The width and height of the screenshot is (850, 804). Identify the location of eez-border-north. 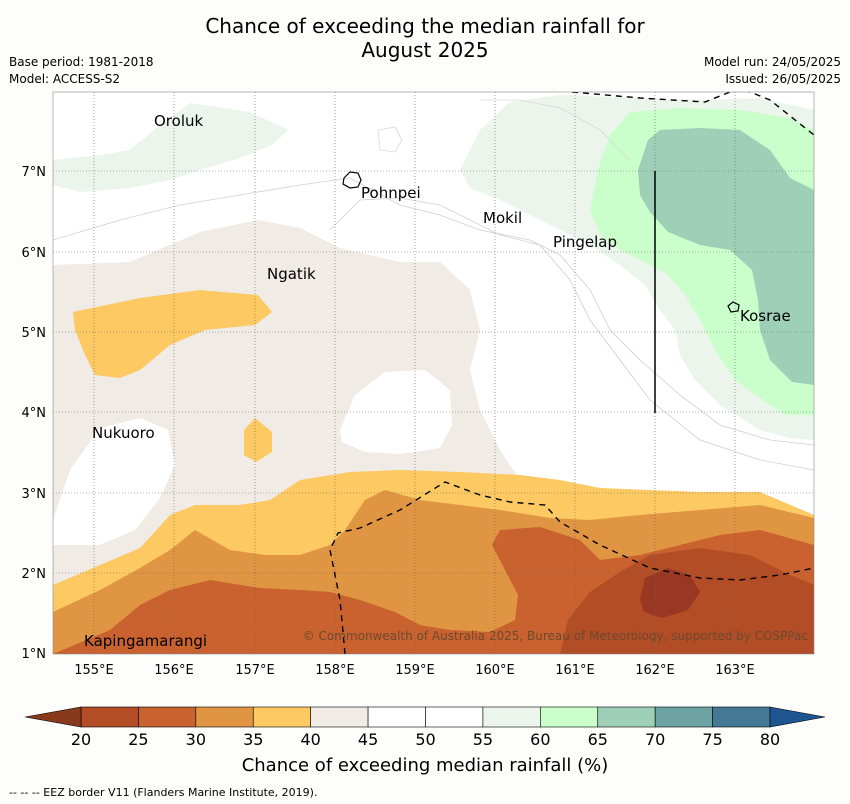
(692, 114).